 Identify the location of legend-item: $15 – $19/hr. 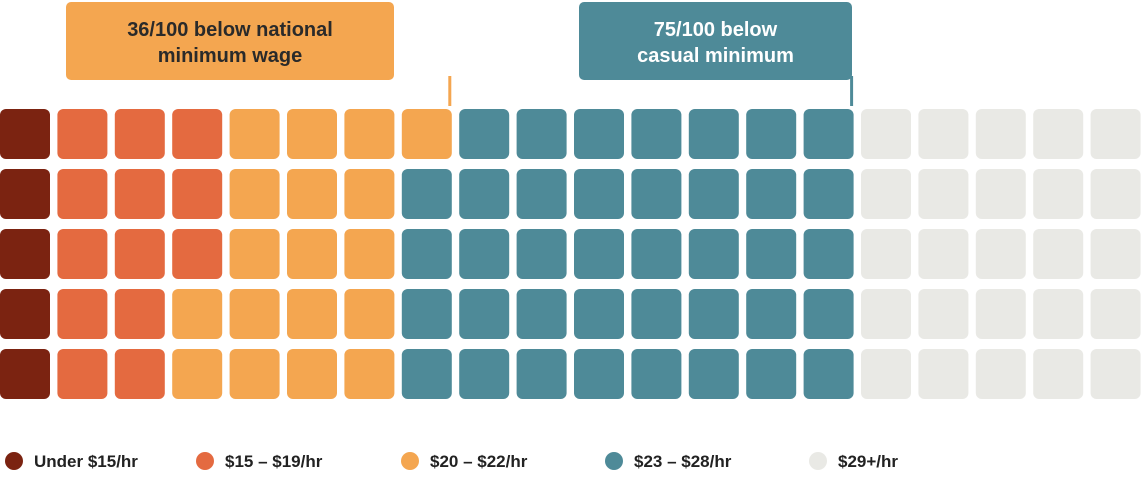
(259, 461).